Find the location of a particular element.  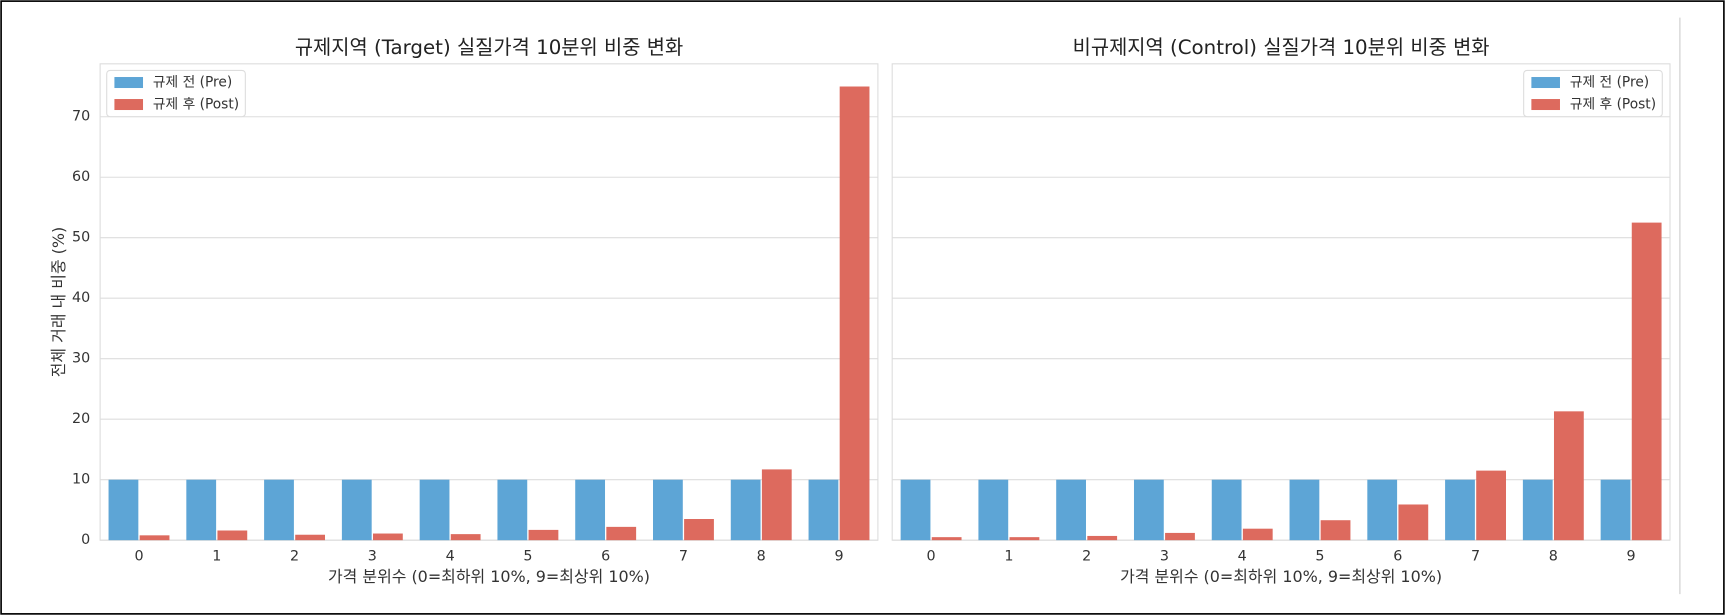

y-tick-label: 30 is located at coordinates (81, 359).